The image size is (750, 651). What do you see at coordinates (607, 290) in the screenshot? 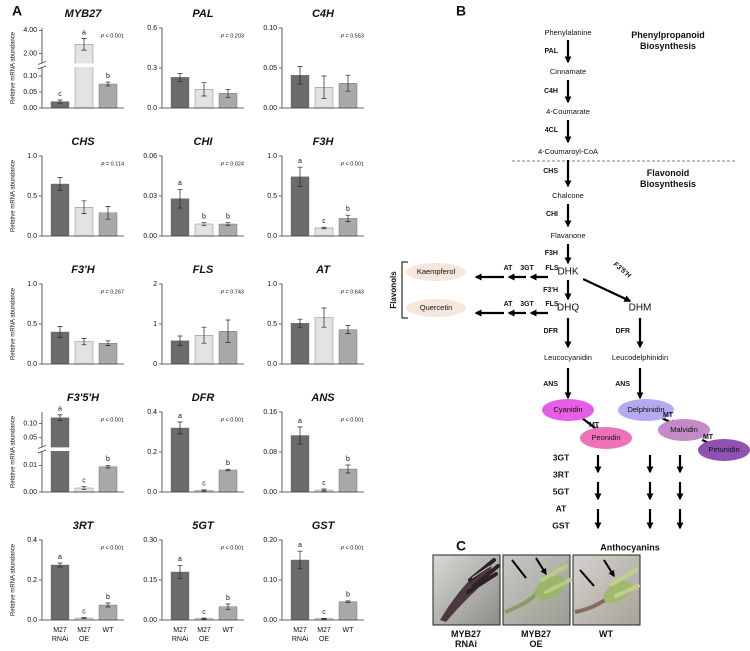
I see `arrow` at bounding box center [607, 290].